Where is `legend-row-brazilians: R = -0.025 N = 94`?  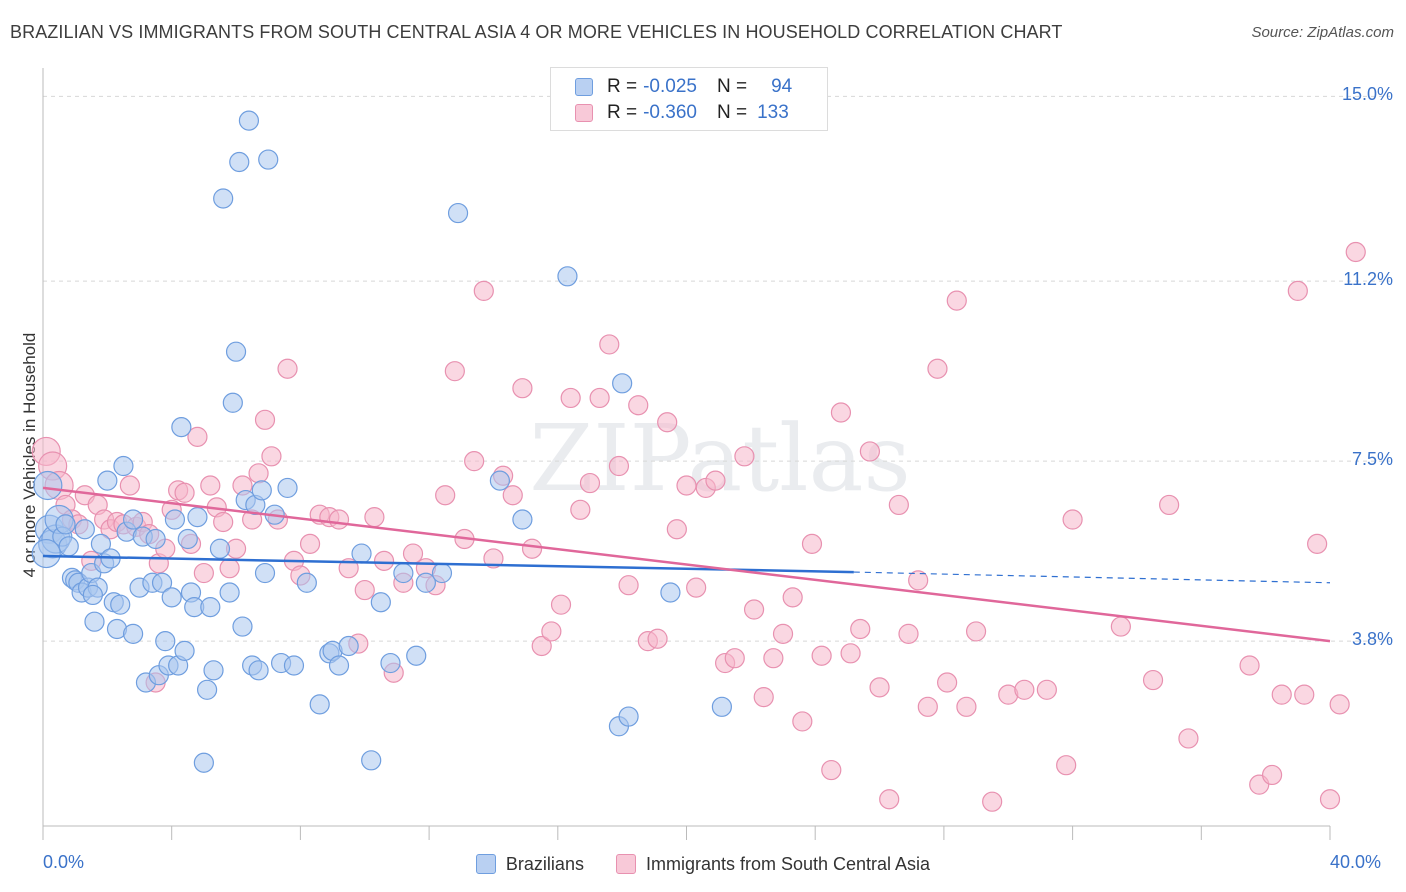 legend-row-brazilians: R = -0.025 N = 94 is located at coordinates (683, 87).